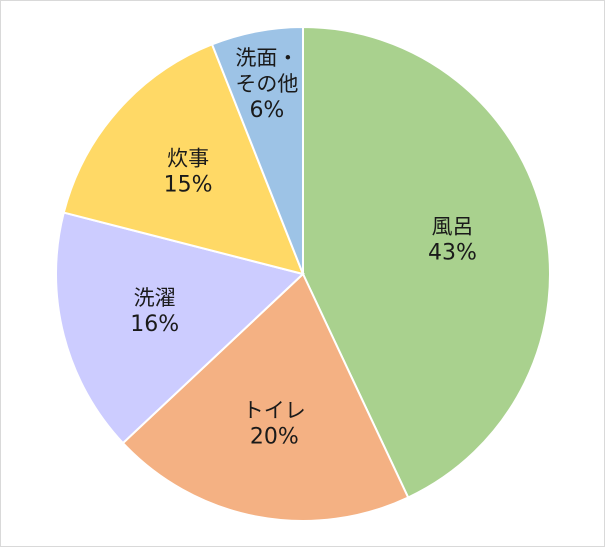 Image resolution: width=605 pixels, height=548 pixels. Describe the element at coordinates (266, 58) in the screenshot. I see `slice-name-label: 洗面・` at that location.